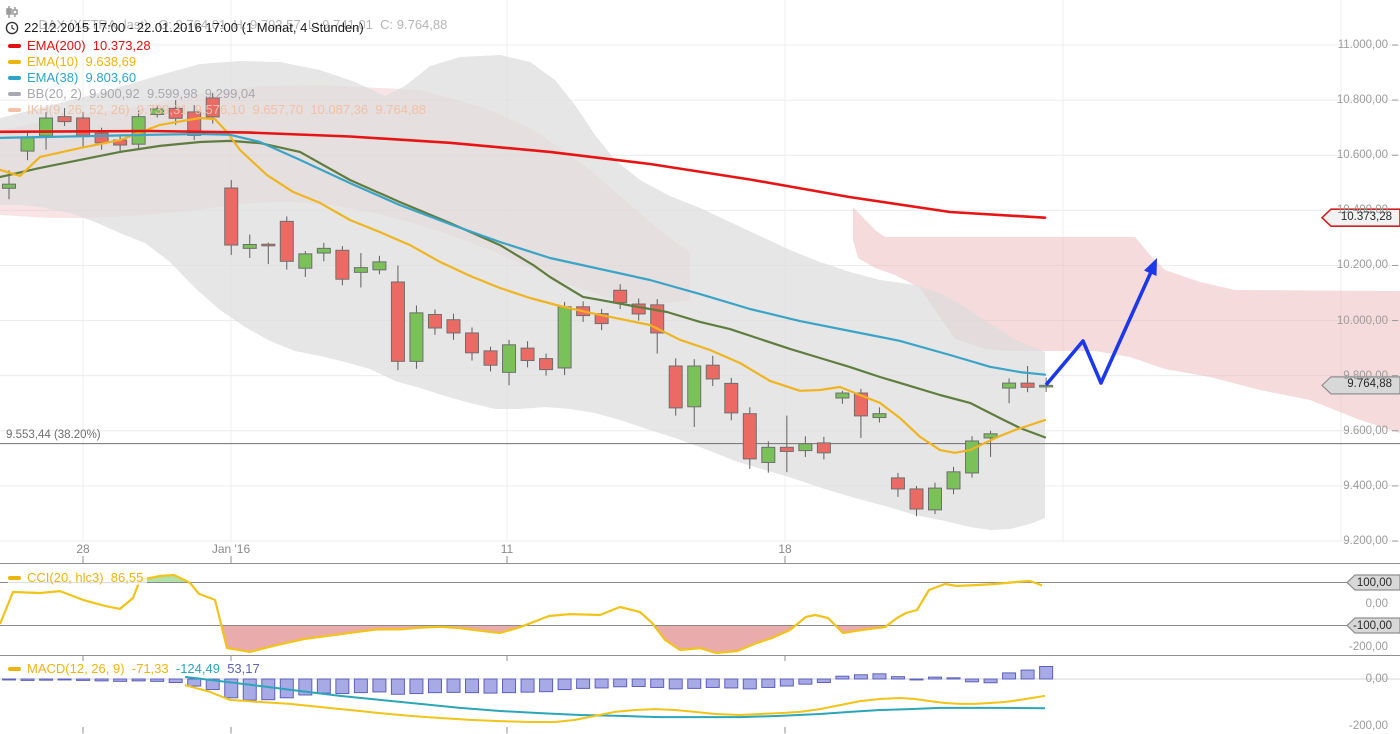 The image size is (1400, 734). Describe the element at coordinates (194, 668) in the screenshot. I see `macd-signal-value: -124,49` at that location.